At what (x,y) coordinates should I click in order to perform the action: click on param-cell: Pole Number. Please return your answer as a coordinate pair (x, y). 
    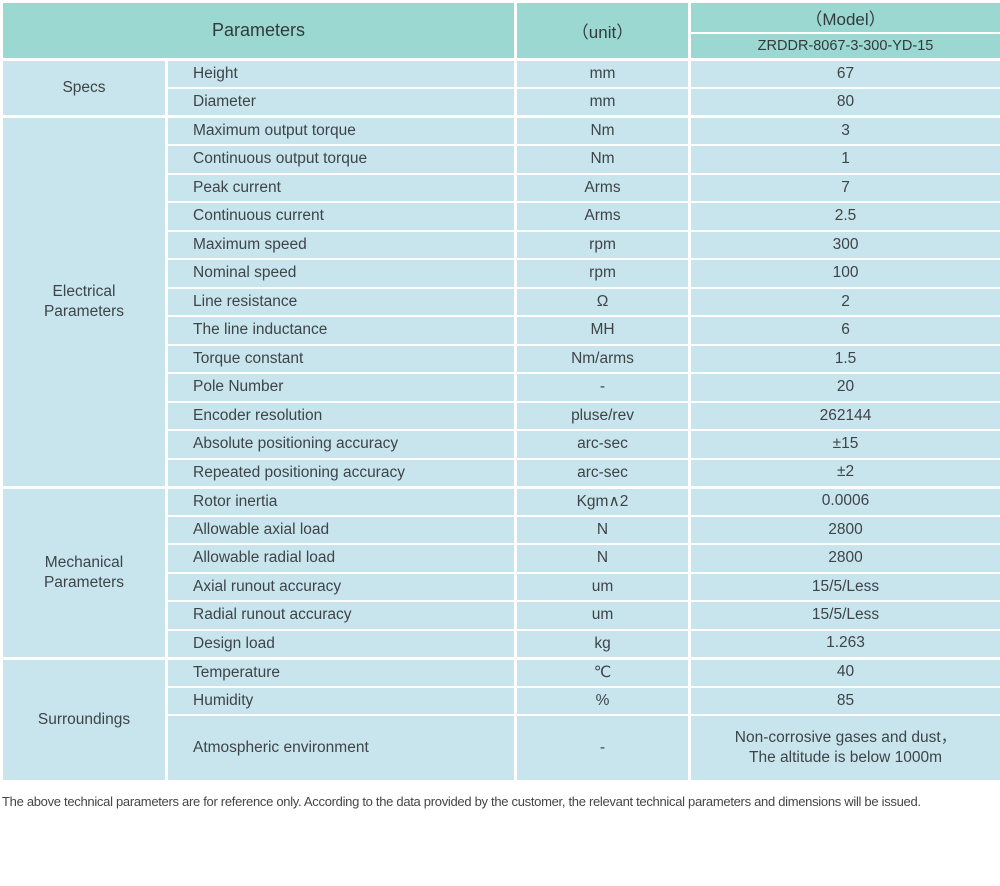
    Looking at the image, I should click on (341, 387).